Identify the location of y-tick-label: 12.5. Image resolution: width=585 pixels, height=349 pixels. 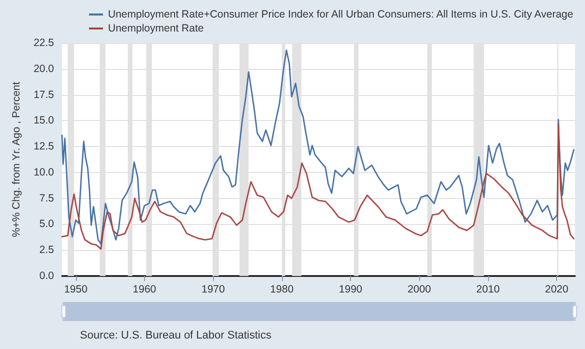
(44, 146).